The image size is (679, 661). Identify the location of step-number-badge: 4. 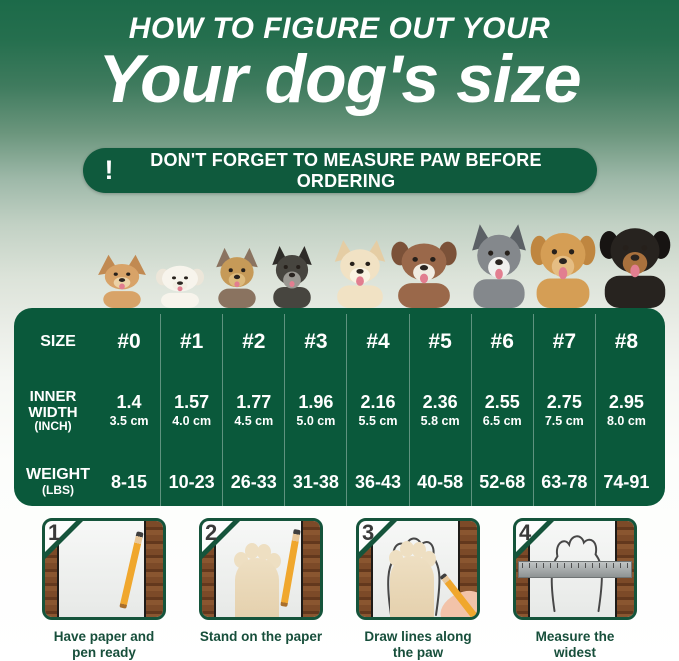
(536, 541).